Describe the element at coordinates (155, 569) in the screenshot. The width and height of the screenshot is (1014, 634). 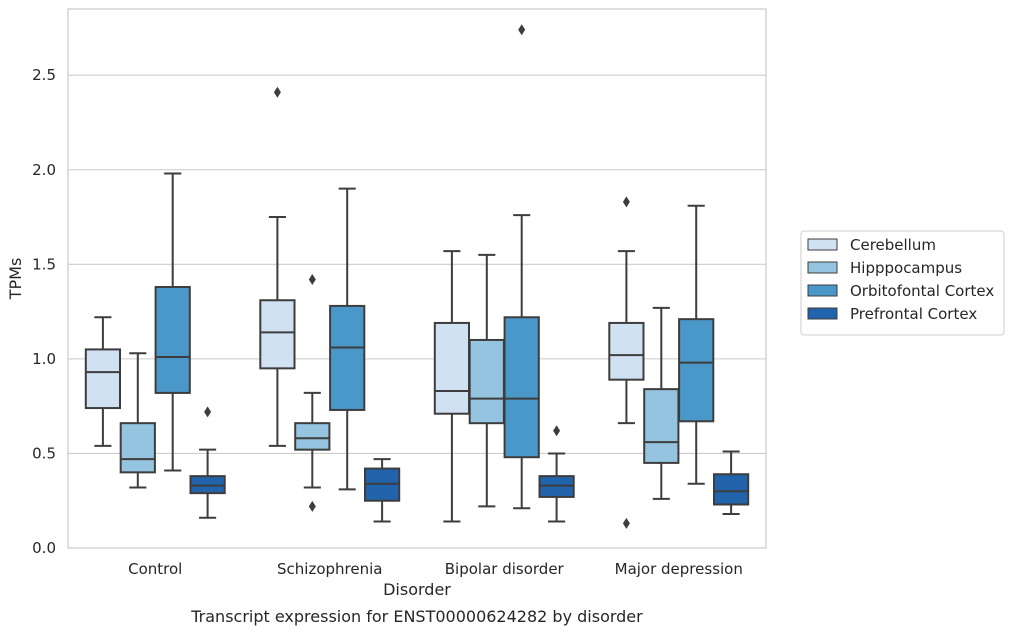
I see `x-tick-label: Control` at that location.